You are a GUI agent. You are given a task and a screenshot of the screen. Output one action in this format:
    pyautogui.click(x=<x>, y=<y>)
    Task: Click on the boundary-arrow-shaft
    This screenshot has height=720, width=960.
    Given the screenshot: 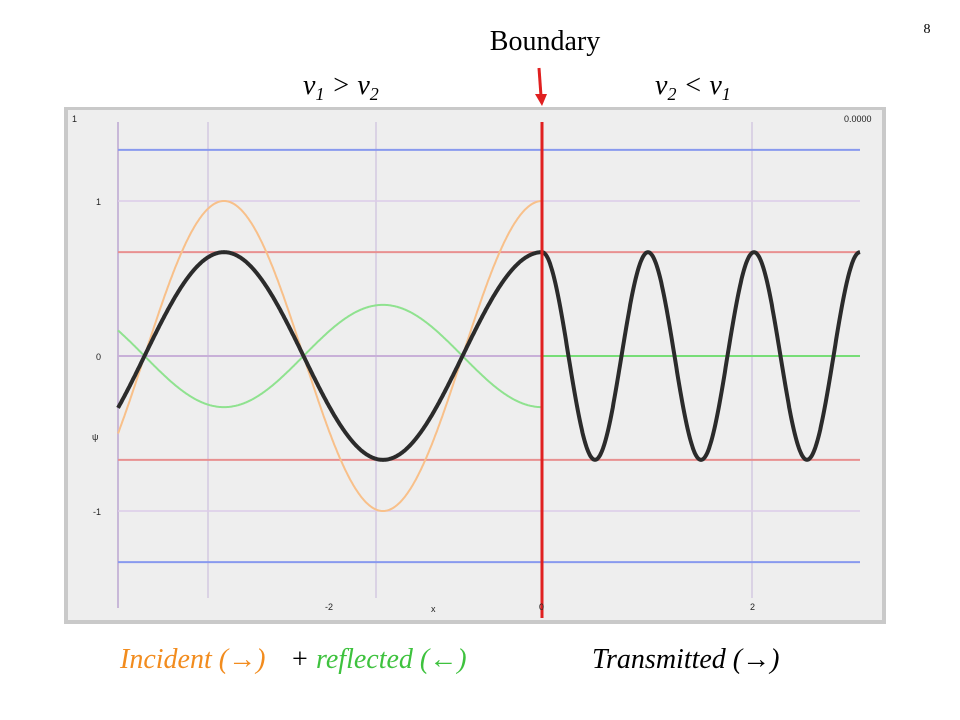 What is the action you would take?
    pyautogui.click(x=540, y=82)
    